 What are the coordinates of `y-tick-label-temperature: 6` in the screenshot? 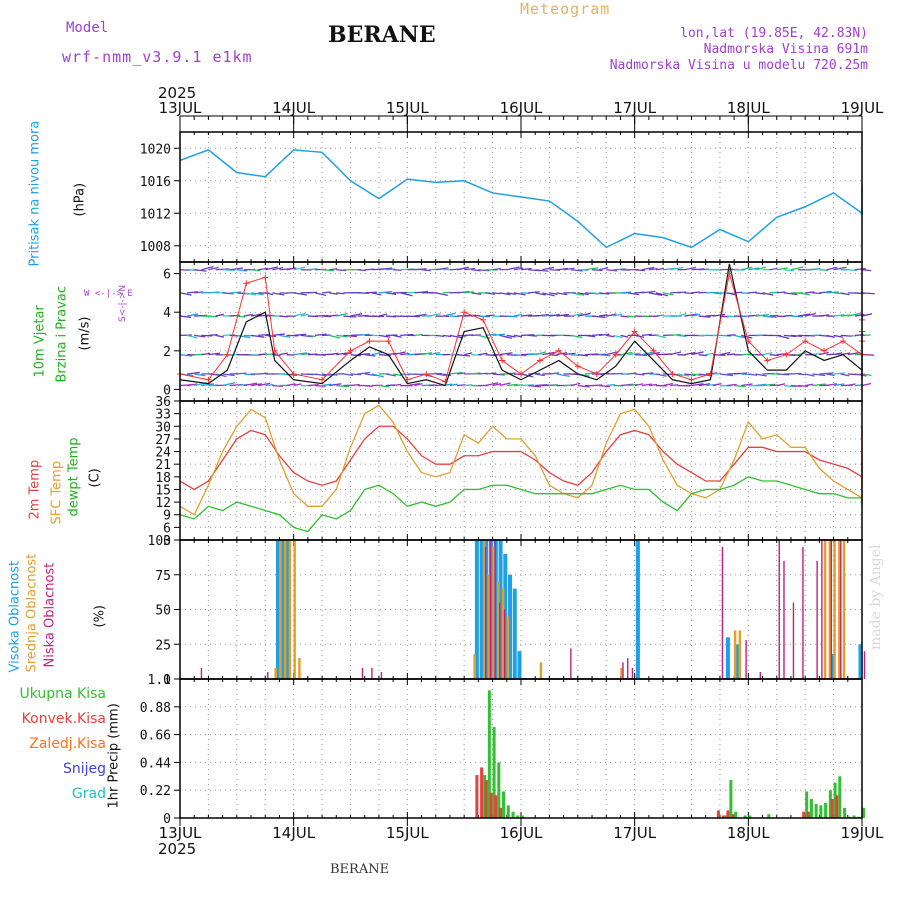 It's located at (167, 528).